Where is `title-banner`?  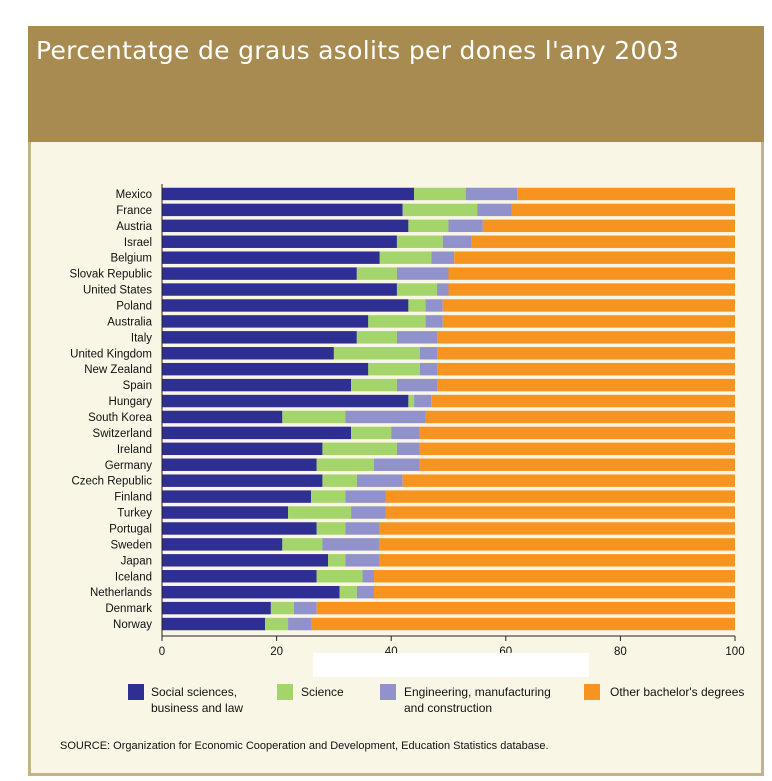
title-banner is located at coordinates (396, 84).